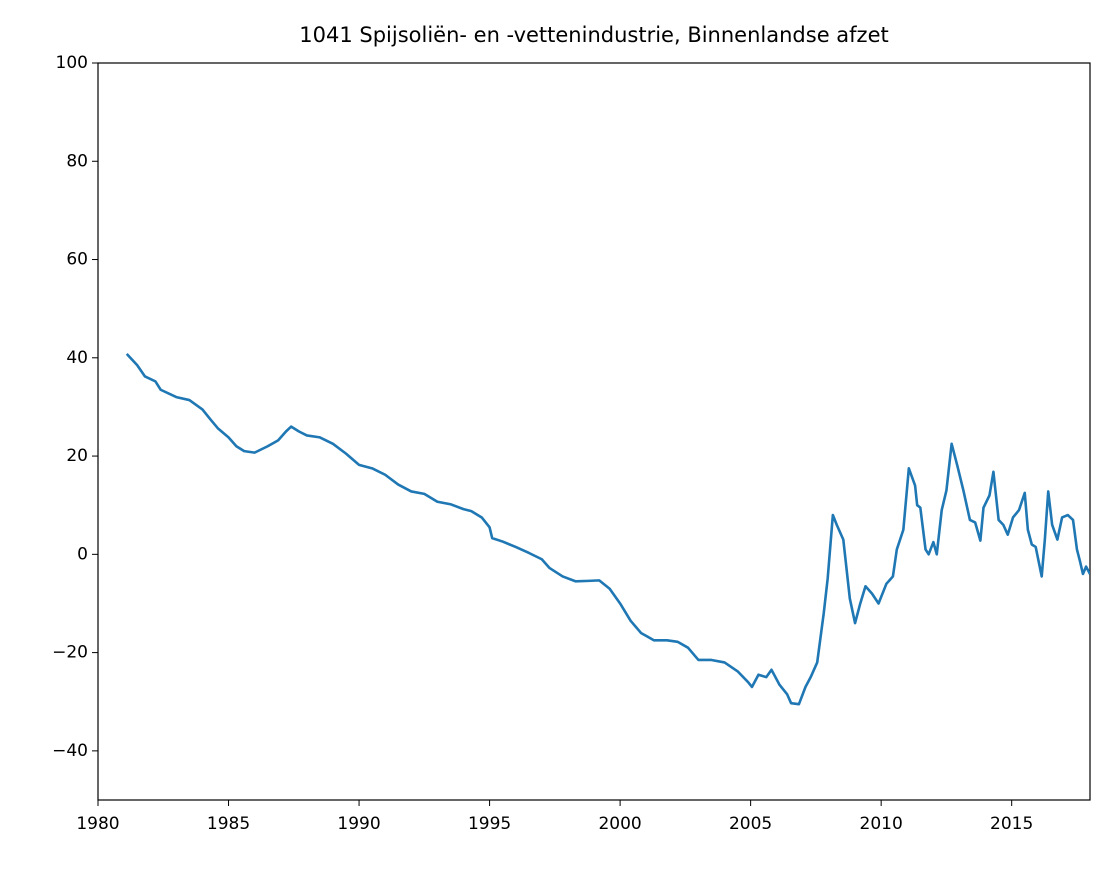 The width and height of the screenshot is (1113, 869). What do you see at coordinates (881, 824) in the screenshot?
I see `x-tick-label: 2010` at bounding box center [881, 824].